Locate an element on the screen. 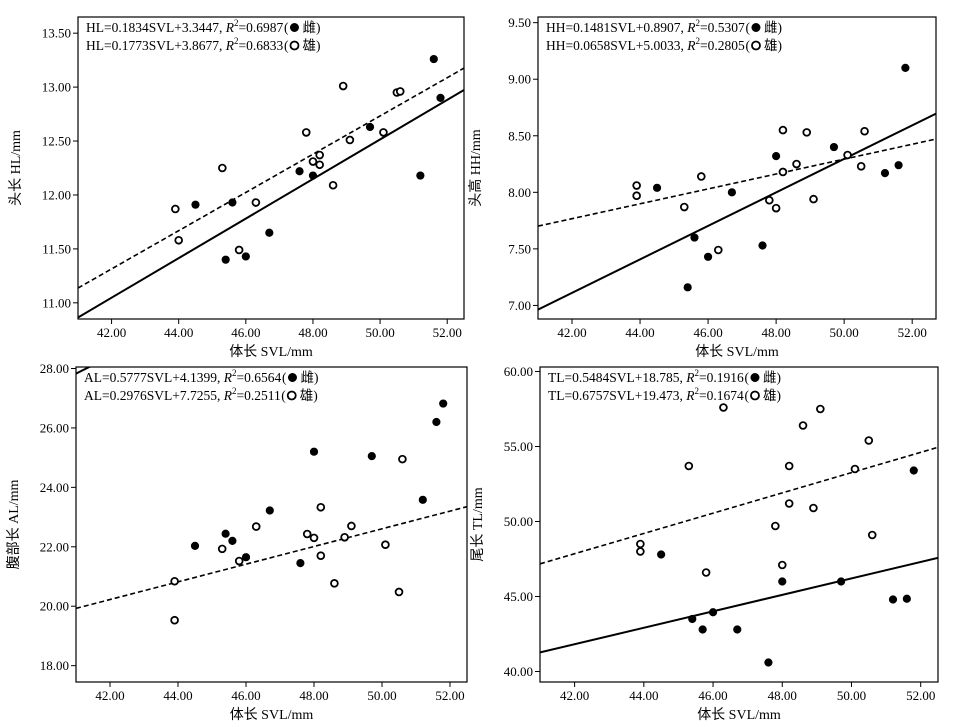 The height and width of the screenshot is (727, 957). legend-entry: HH=0.1481SVL+0.8907, R2=0.5307 is located at coordinates (645, 26).